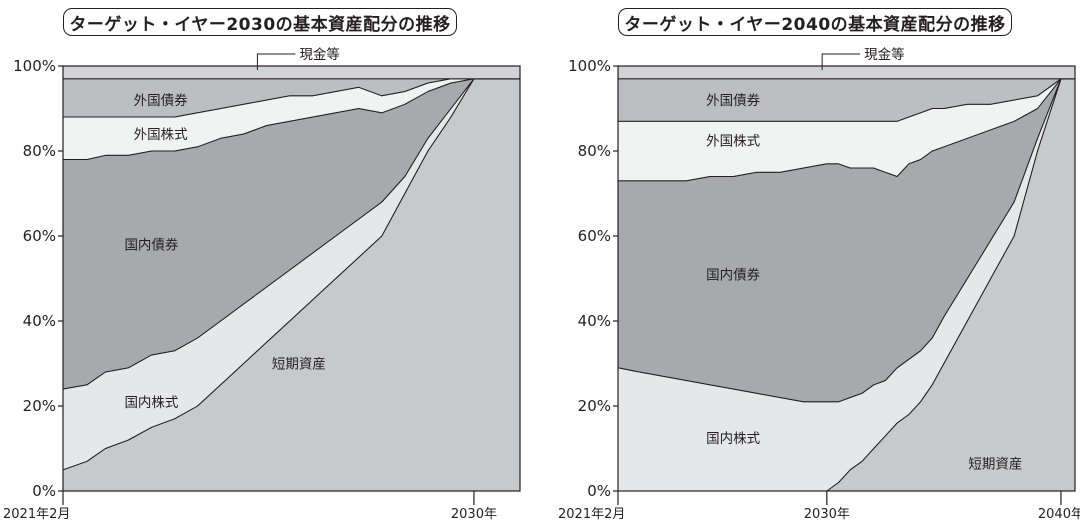 This screenshot has height=522, width=1080. Describe the element at coordinates (1059, 514) in the screenshot. I see `x-tick-label: 2040年` at that location.